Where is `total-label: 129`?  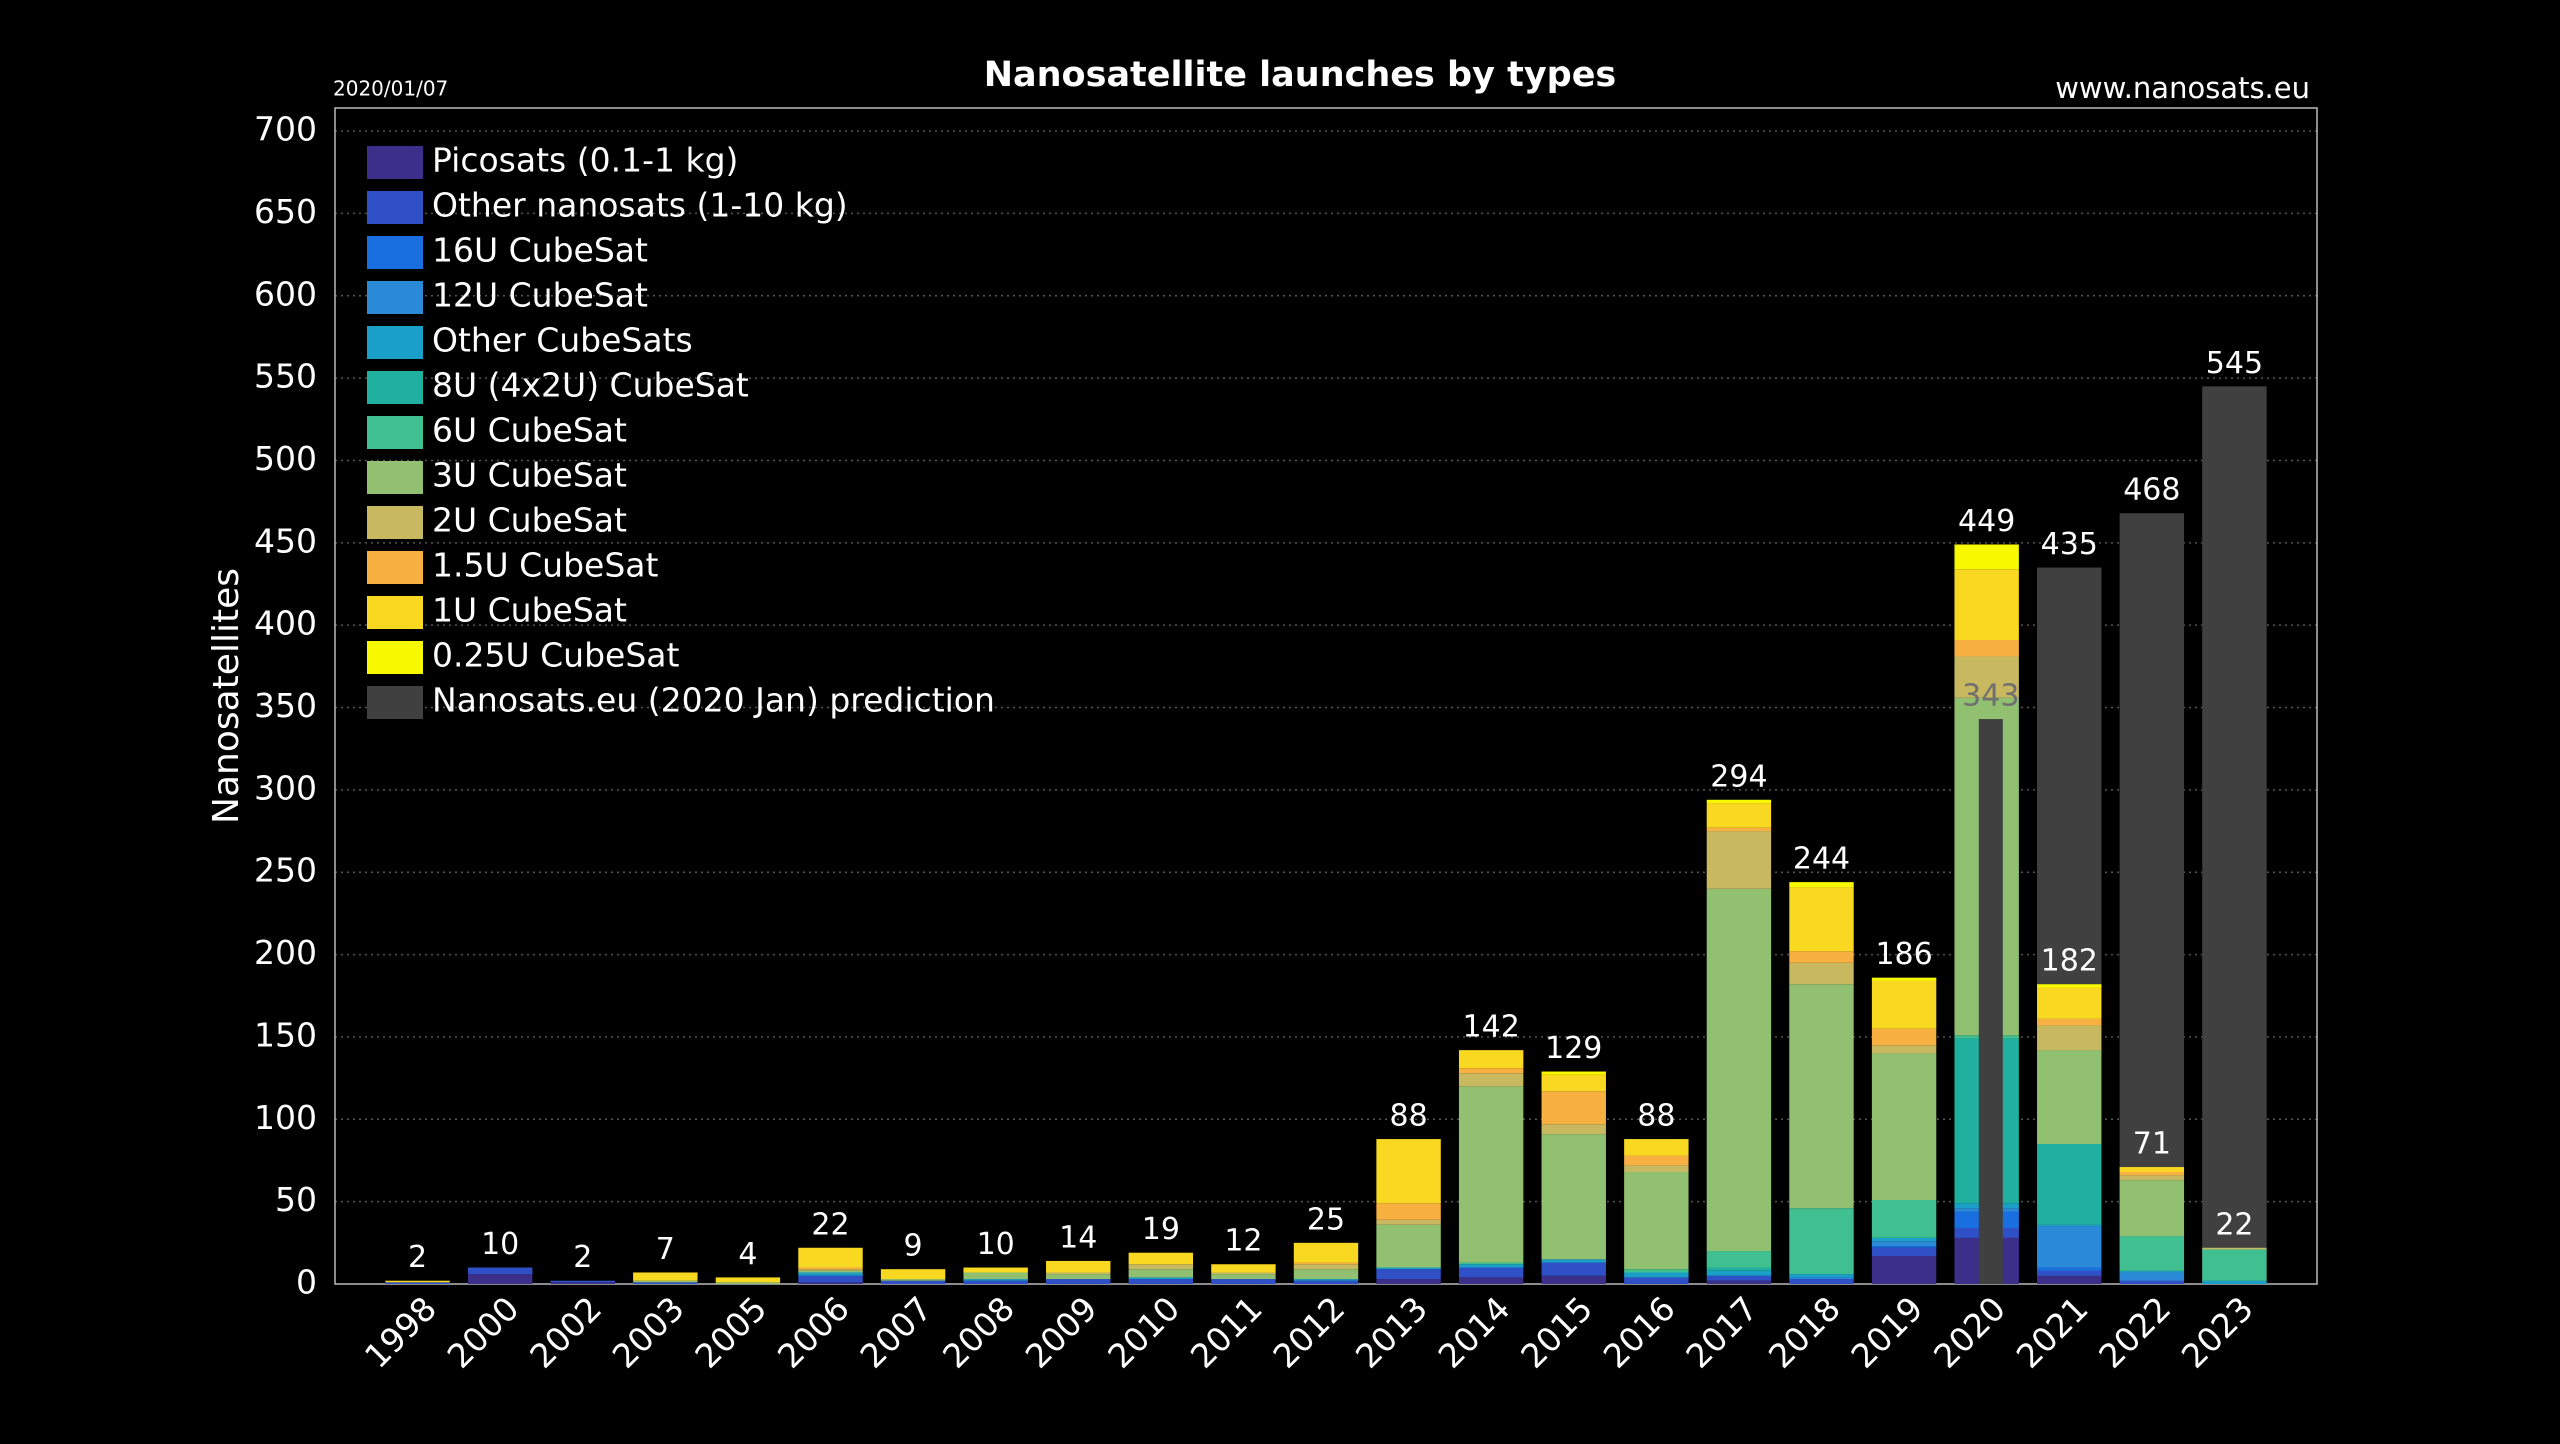 total-label: 129 is located at coordinates (1573, 1048).